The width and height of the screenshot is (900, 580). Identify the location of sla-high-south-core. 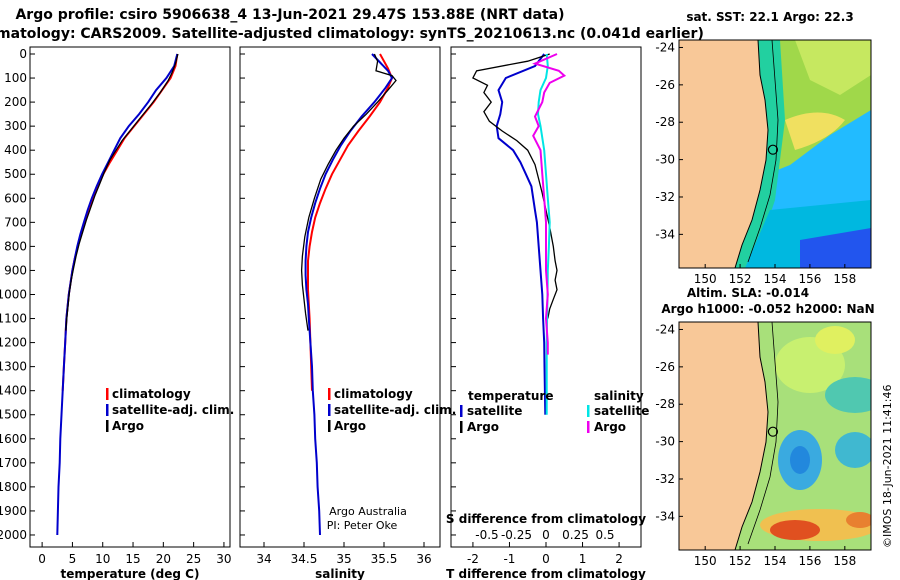
(795, 530).